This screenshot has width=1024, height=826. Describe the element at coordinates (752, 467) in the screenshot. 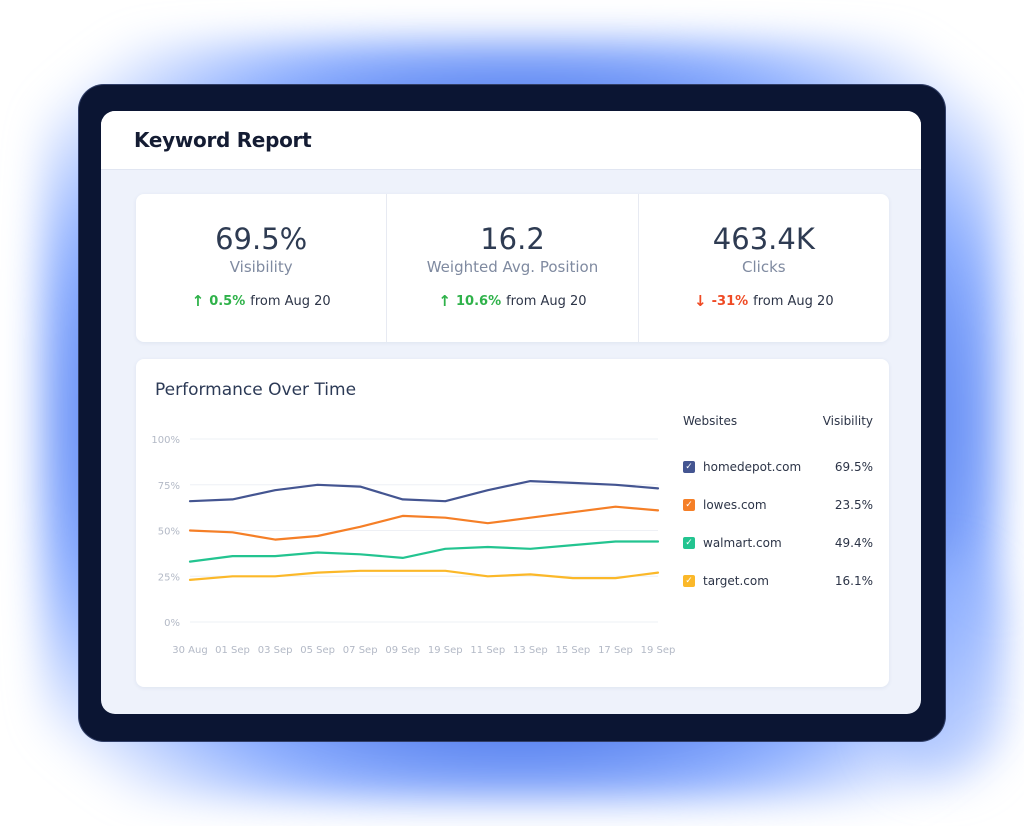

I see `legend-site: homedepot.com` at that location.